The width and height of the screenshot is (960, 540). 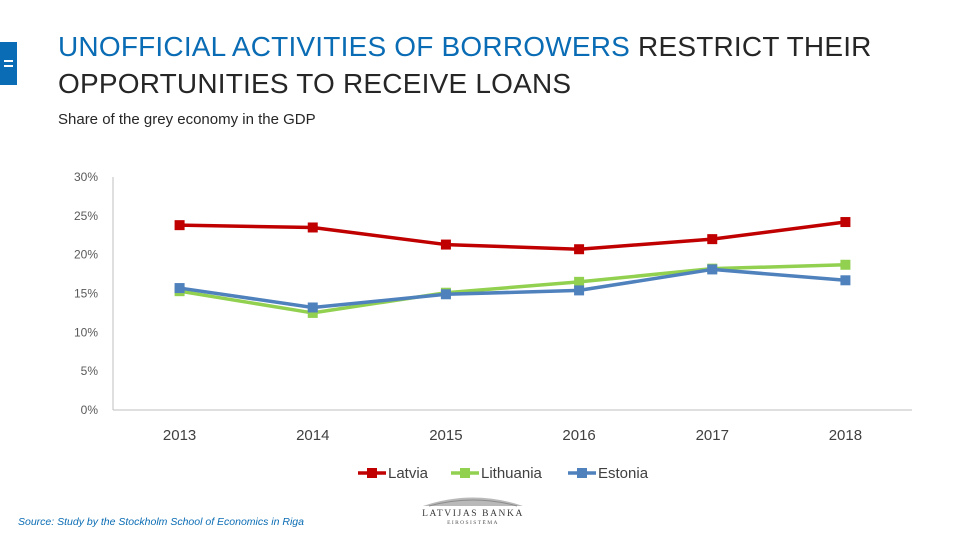 What do you see at coordinates (512, 235) in the screenshot?
I see `series-line-latvia` at bounding box center [512, 235].